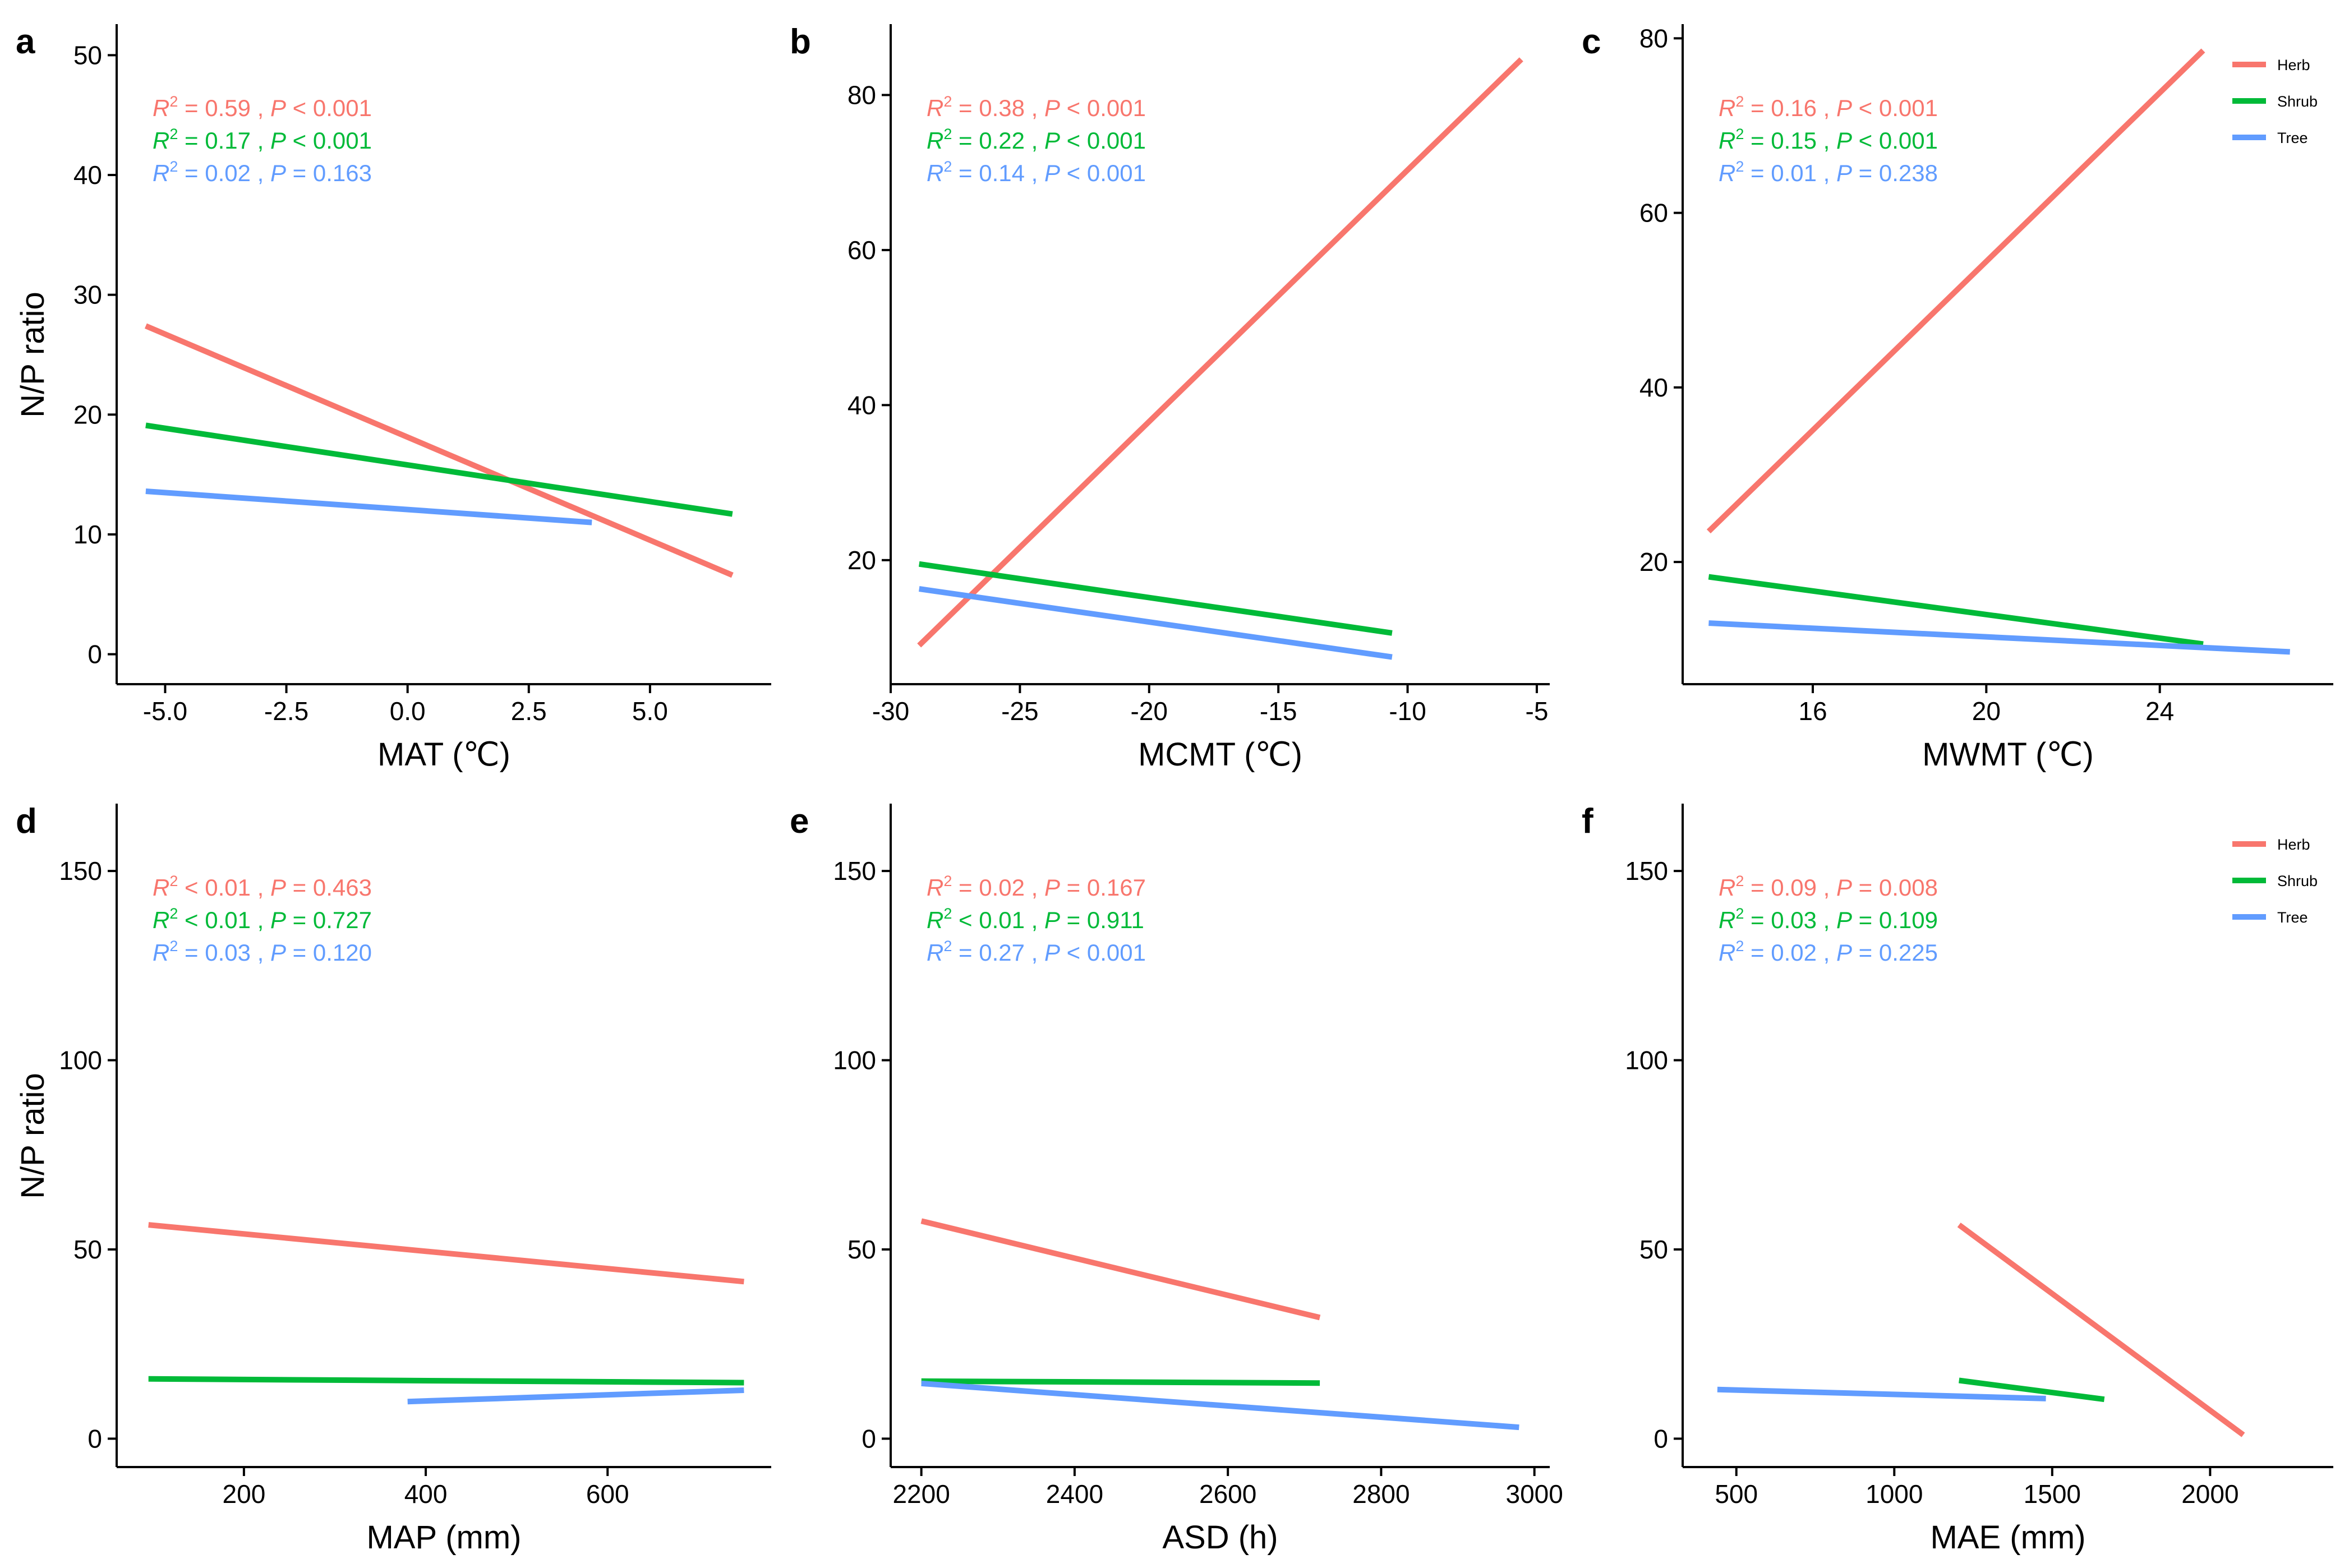  What do you see at coordinates (245, 1494) in the screenshot?
I see `x-tick-label: 200` at bounding box center [245, 1494].